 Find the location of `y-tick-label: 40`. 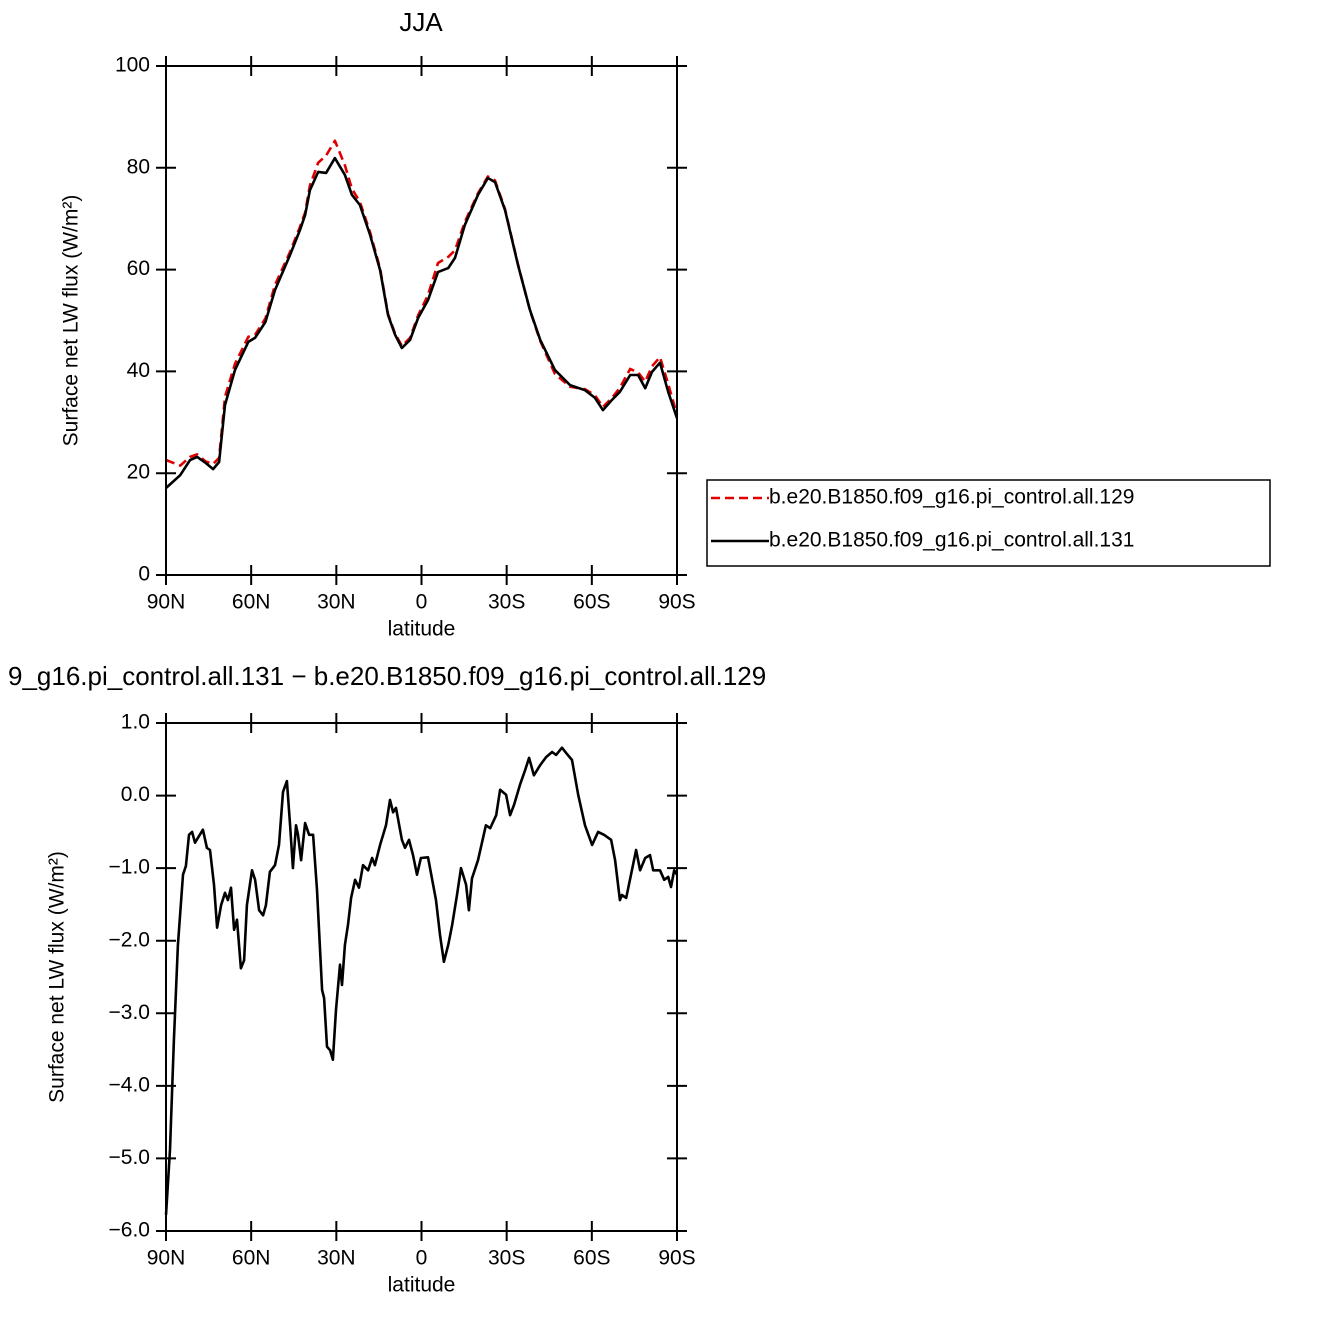

y-tick-label: 40 is located at coordinates (138, 370).